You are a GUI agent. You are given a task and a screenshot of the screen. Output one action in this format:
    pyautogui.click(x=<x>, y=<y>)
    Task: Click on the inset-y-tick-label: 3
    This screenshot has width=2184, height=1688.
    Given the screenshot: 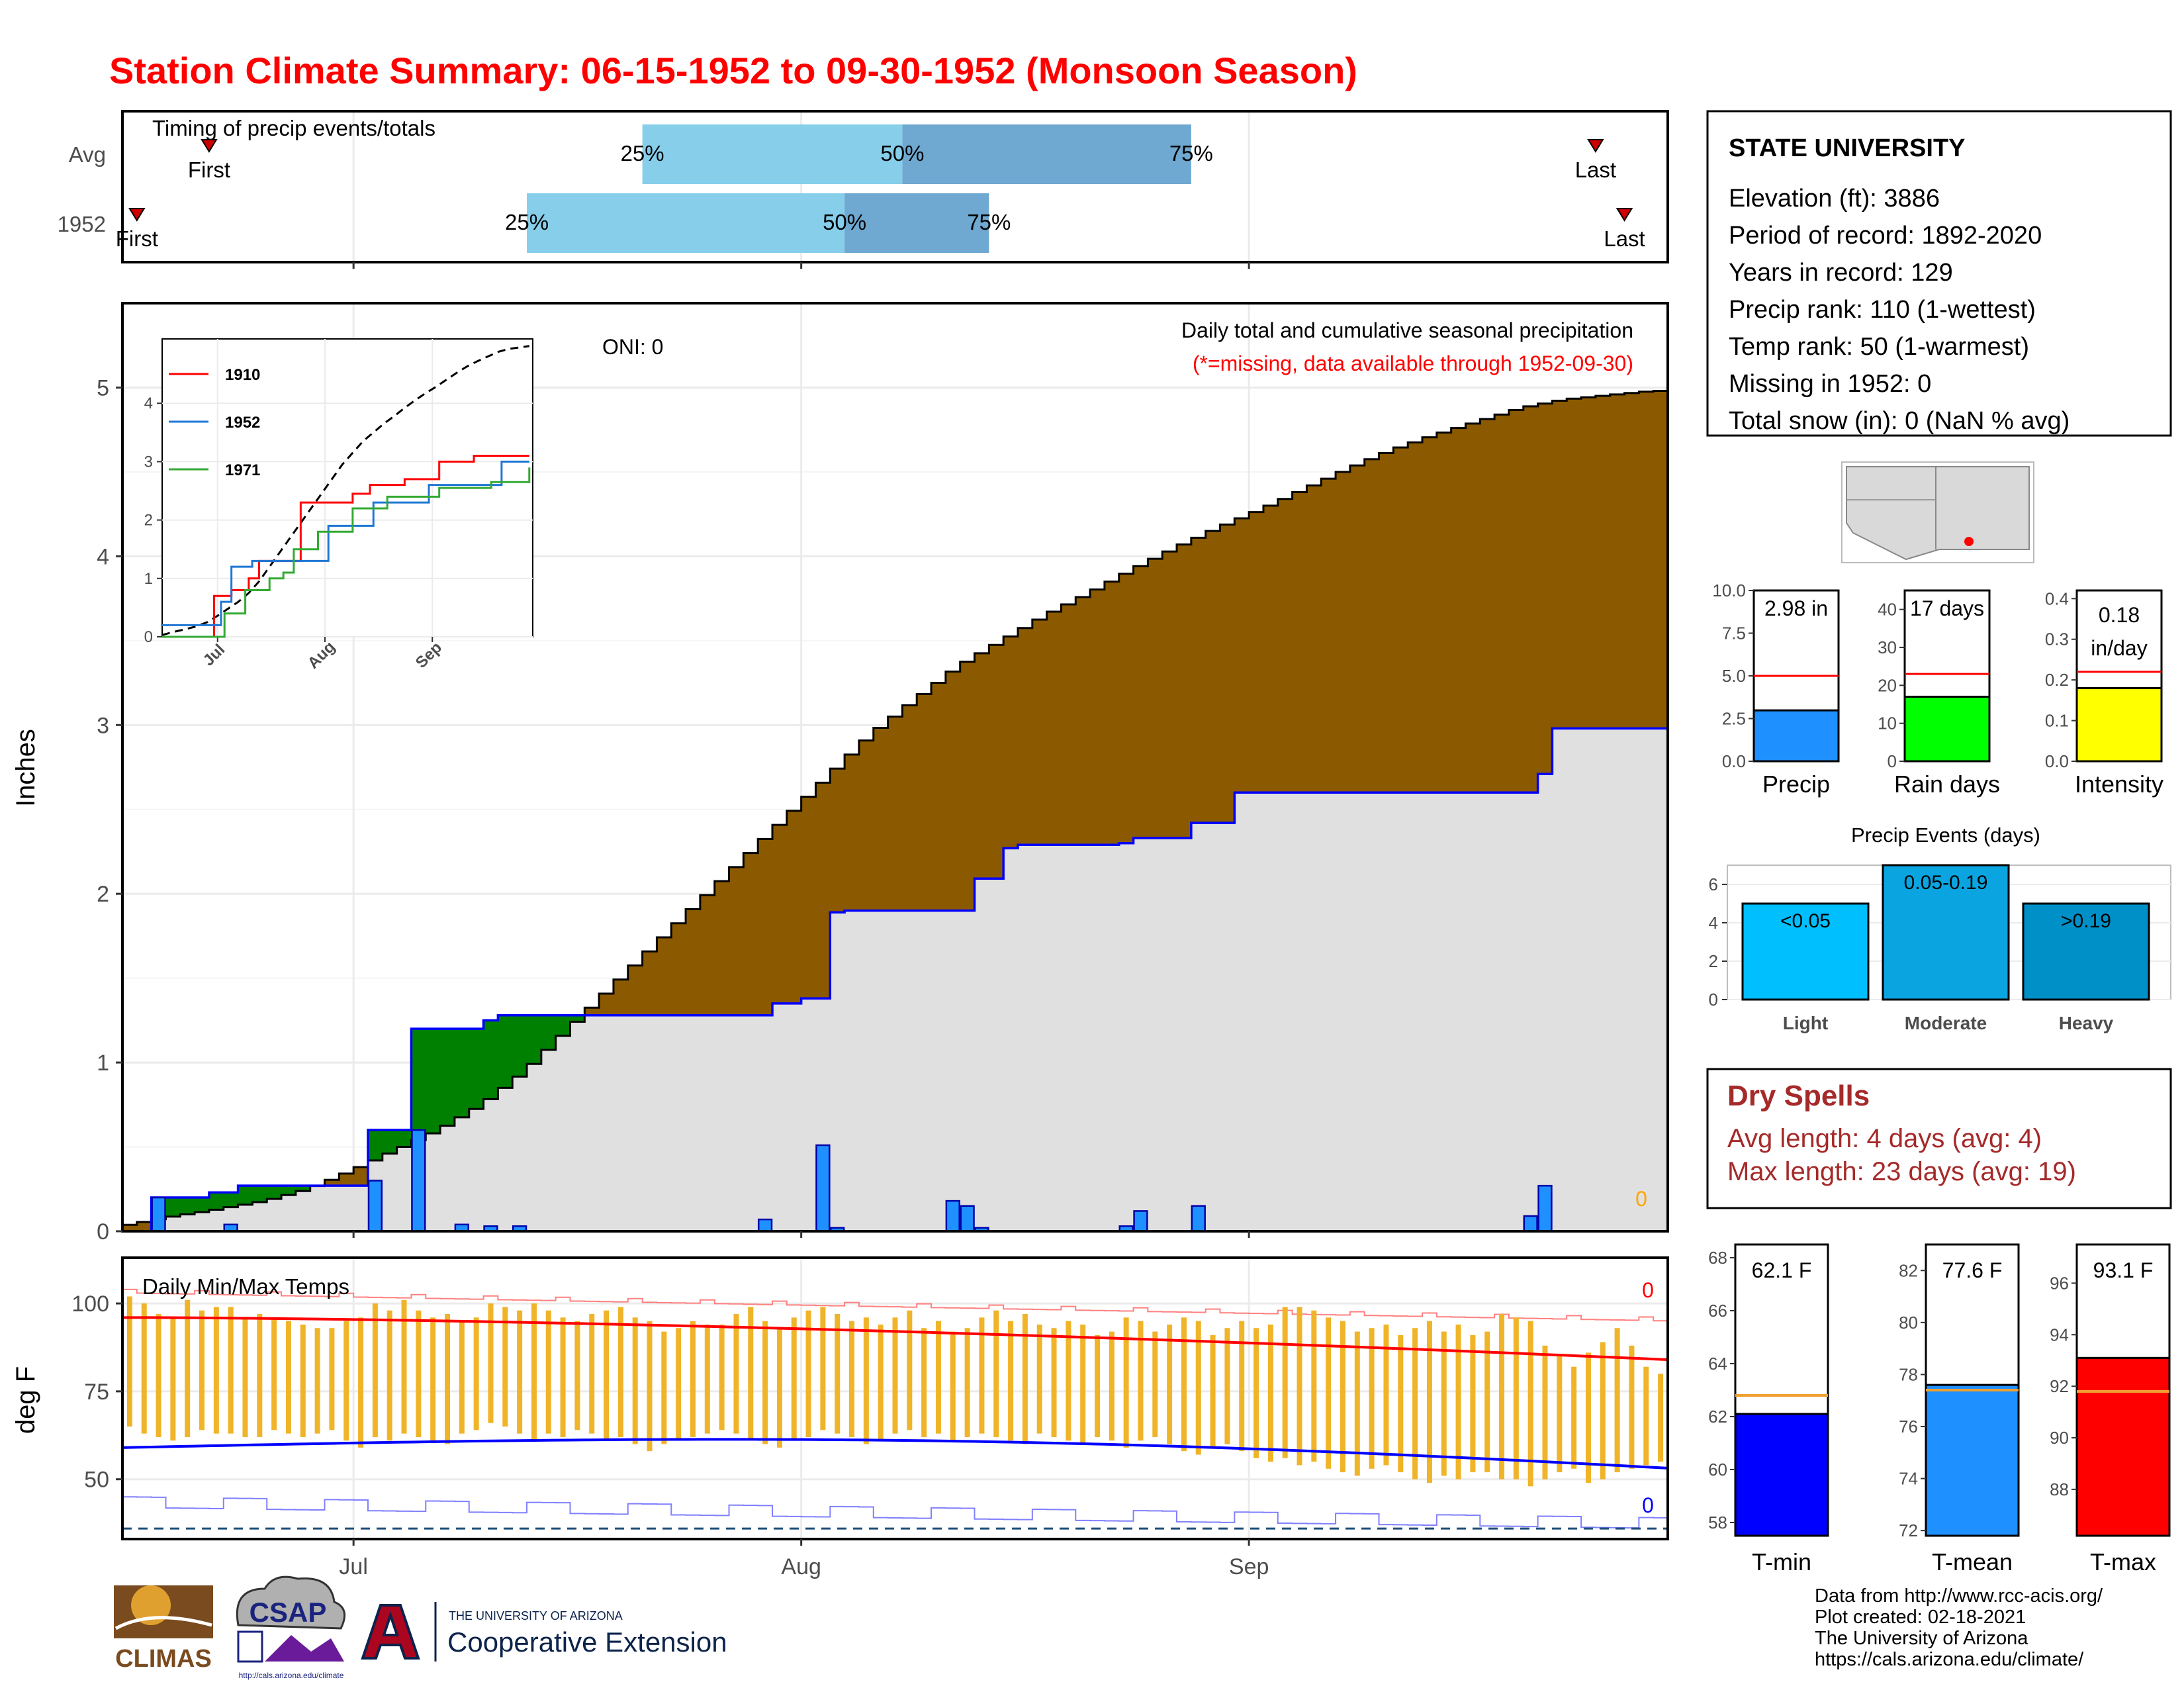 What is the action you would take?
    pyautogui.click(x=148, y=462)
    